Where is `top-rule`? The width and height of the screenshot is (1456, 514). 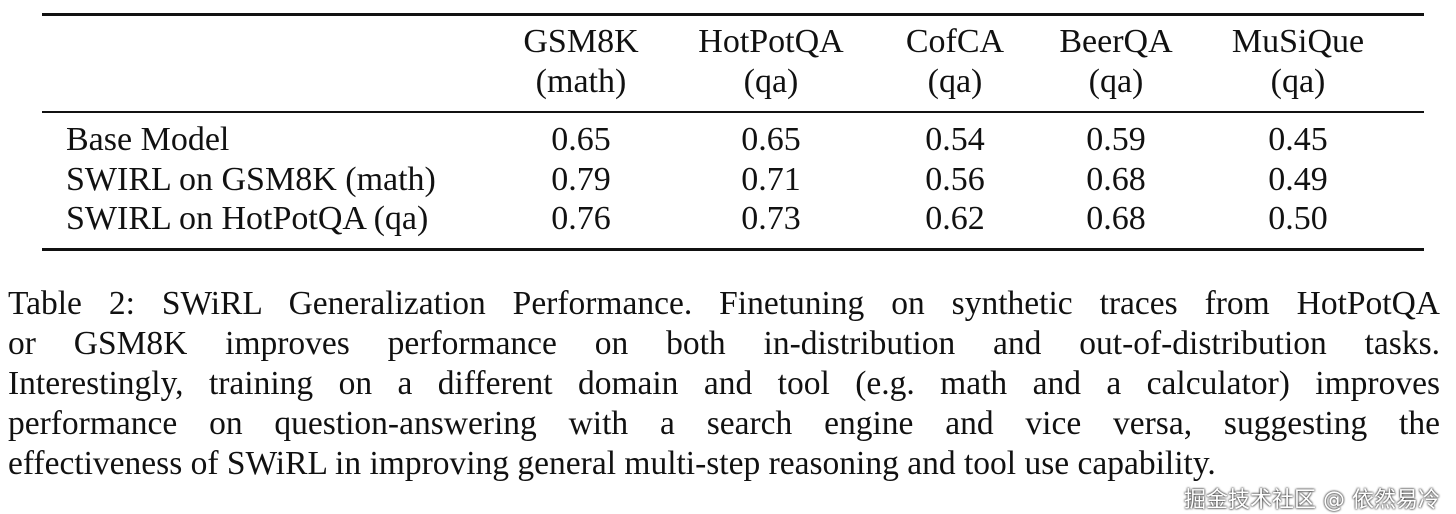 top-rule is located at coordinates (733, 14).